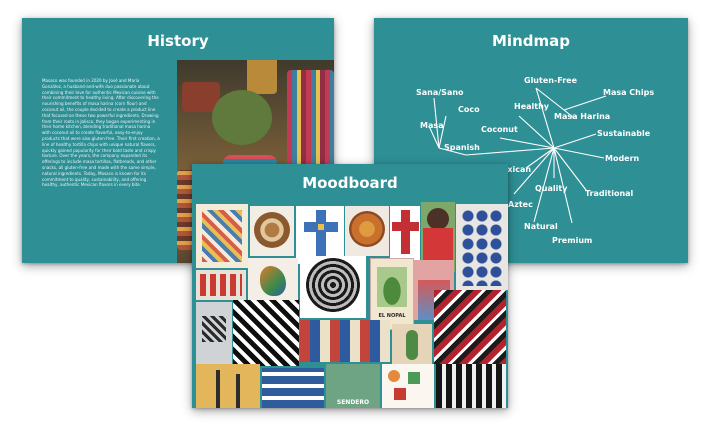 The image size is (709, 428). Describe the element at coordinates (624, 133) in the screenshot. I see `mindmap-word: Sustainable` at that location.